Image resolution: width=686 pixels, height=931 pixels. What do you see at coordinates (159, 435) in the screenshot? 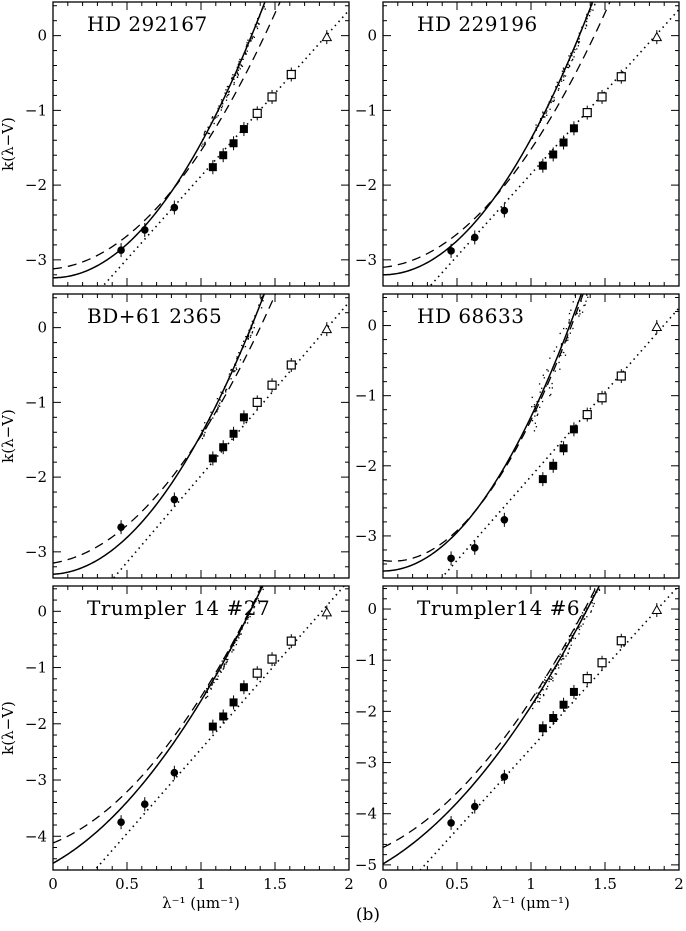
I see `fit-curve-solid` at bounding box center [159, 435].